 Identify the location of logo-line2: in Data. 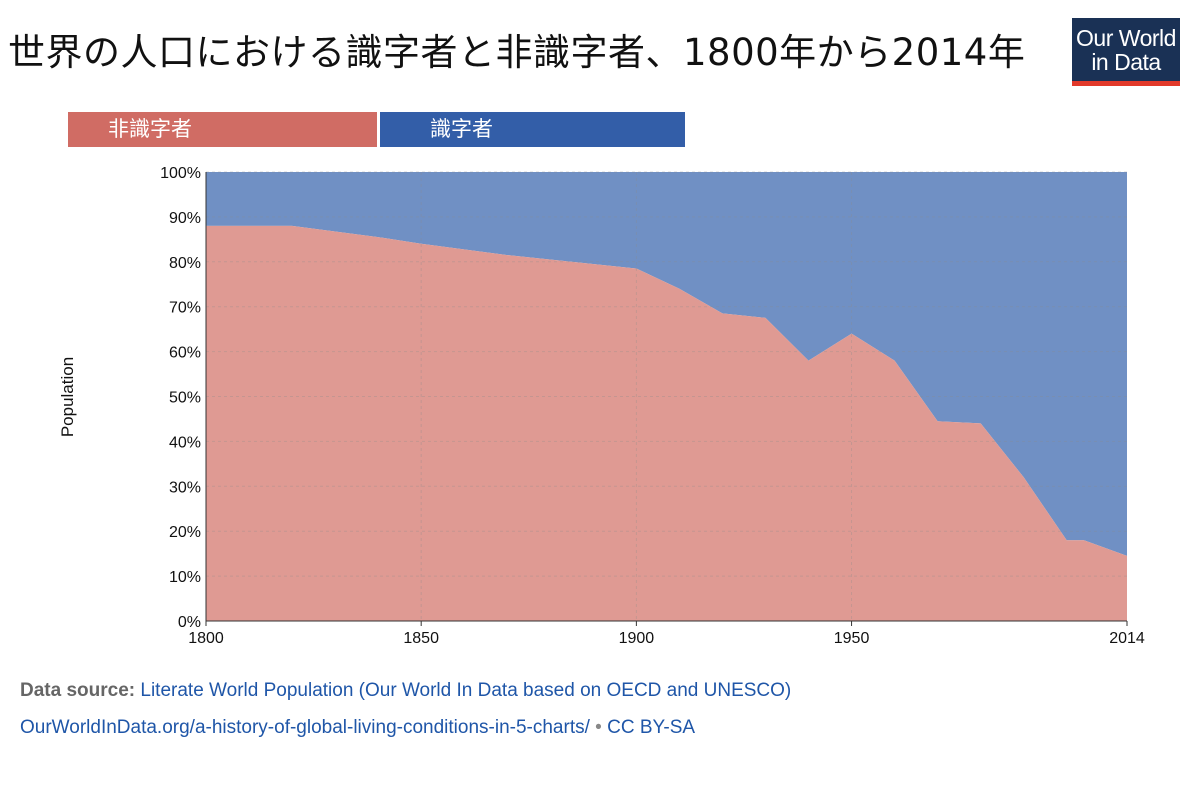
(1126, 62).